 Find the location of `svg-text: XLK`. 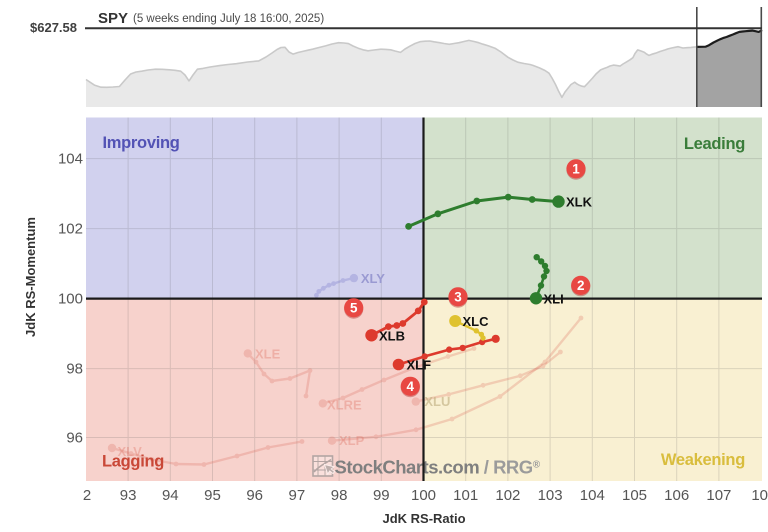

svg-text: XLK is located at coordinates (579, 202).